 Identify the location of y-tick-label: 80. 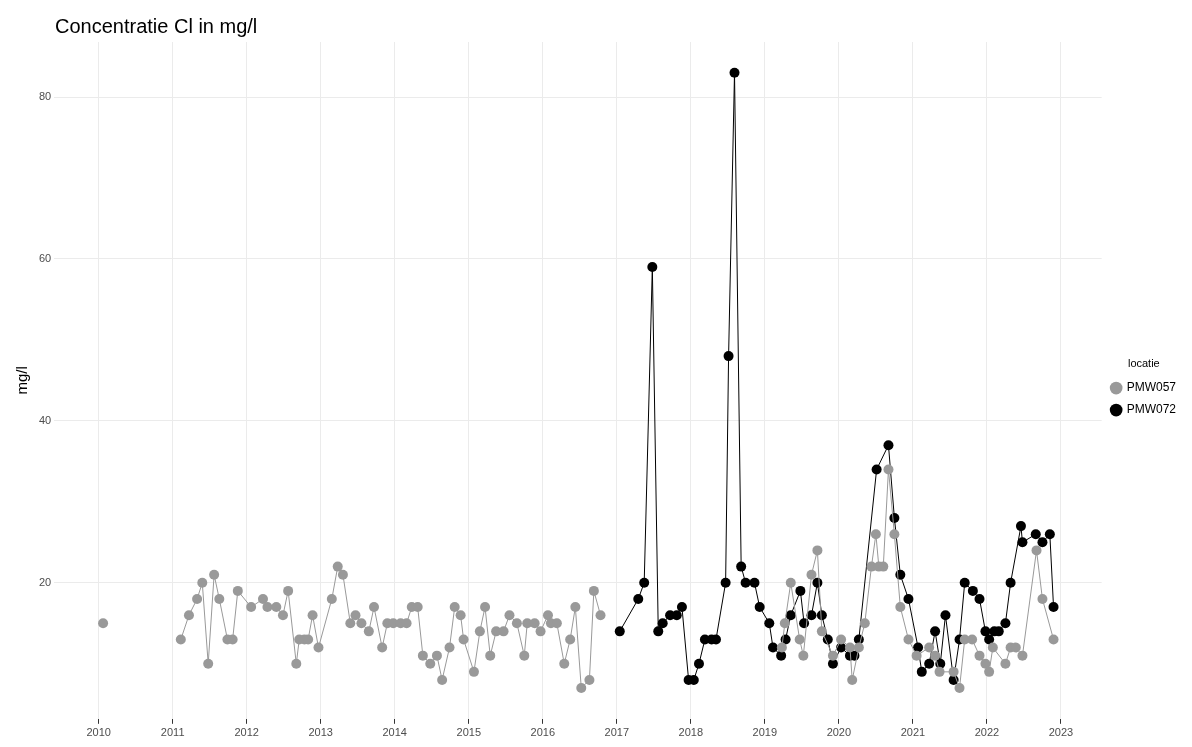
(45, 96).